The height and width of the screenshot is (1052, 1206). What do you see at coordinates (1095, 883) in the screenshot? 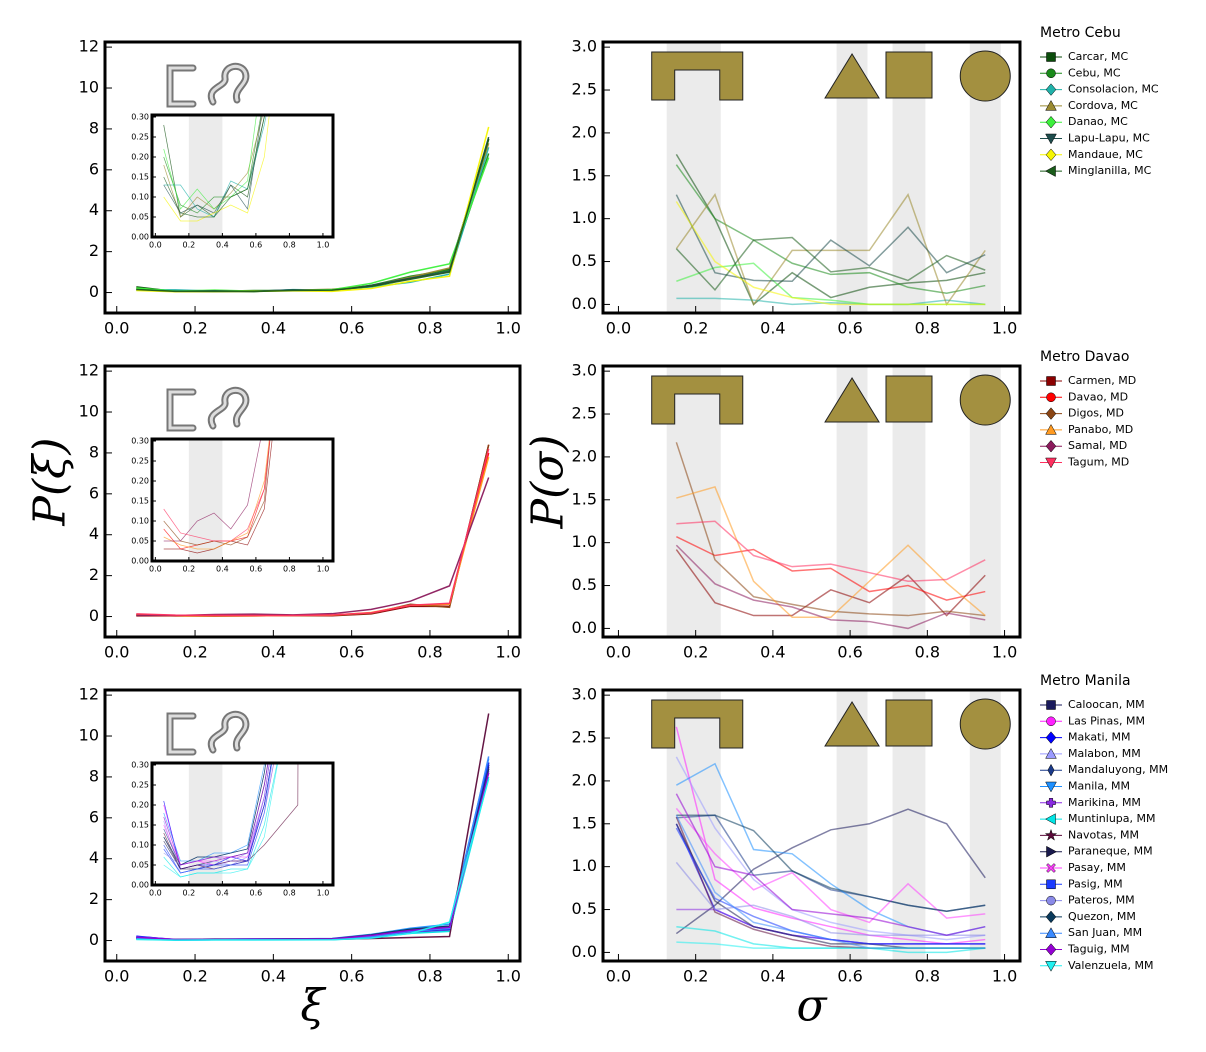
I see `legend-label: Pasig, MM` at bounding box center [1095, 883].